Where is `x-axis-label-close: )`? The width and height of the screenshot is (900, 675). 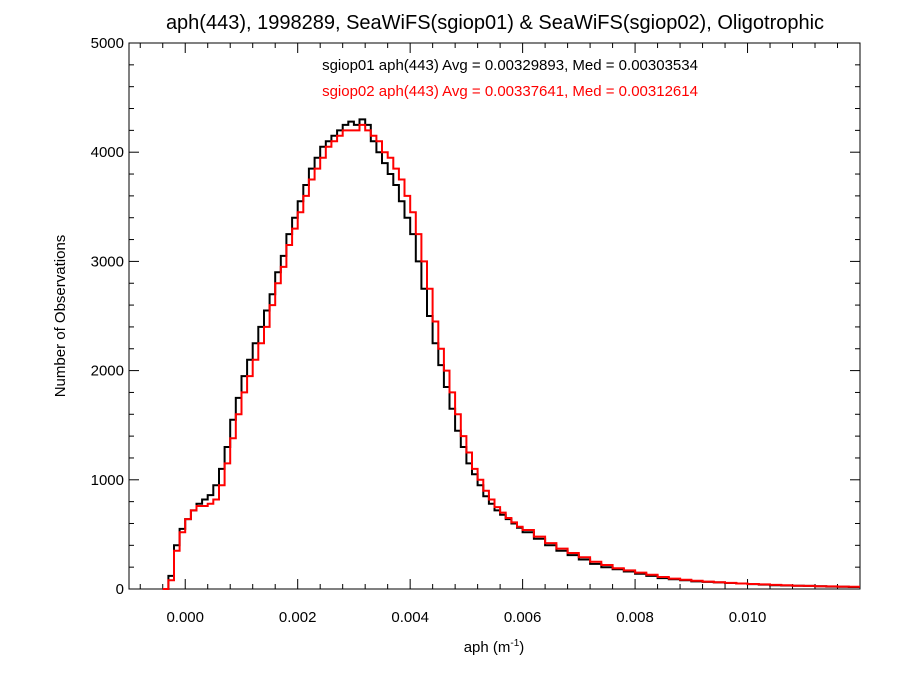
x-axis-label-close: ) is located at coordinates (521, 647).